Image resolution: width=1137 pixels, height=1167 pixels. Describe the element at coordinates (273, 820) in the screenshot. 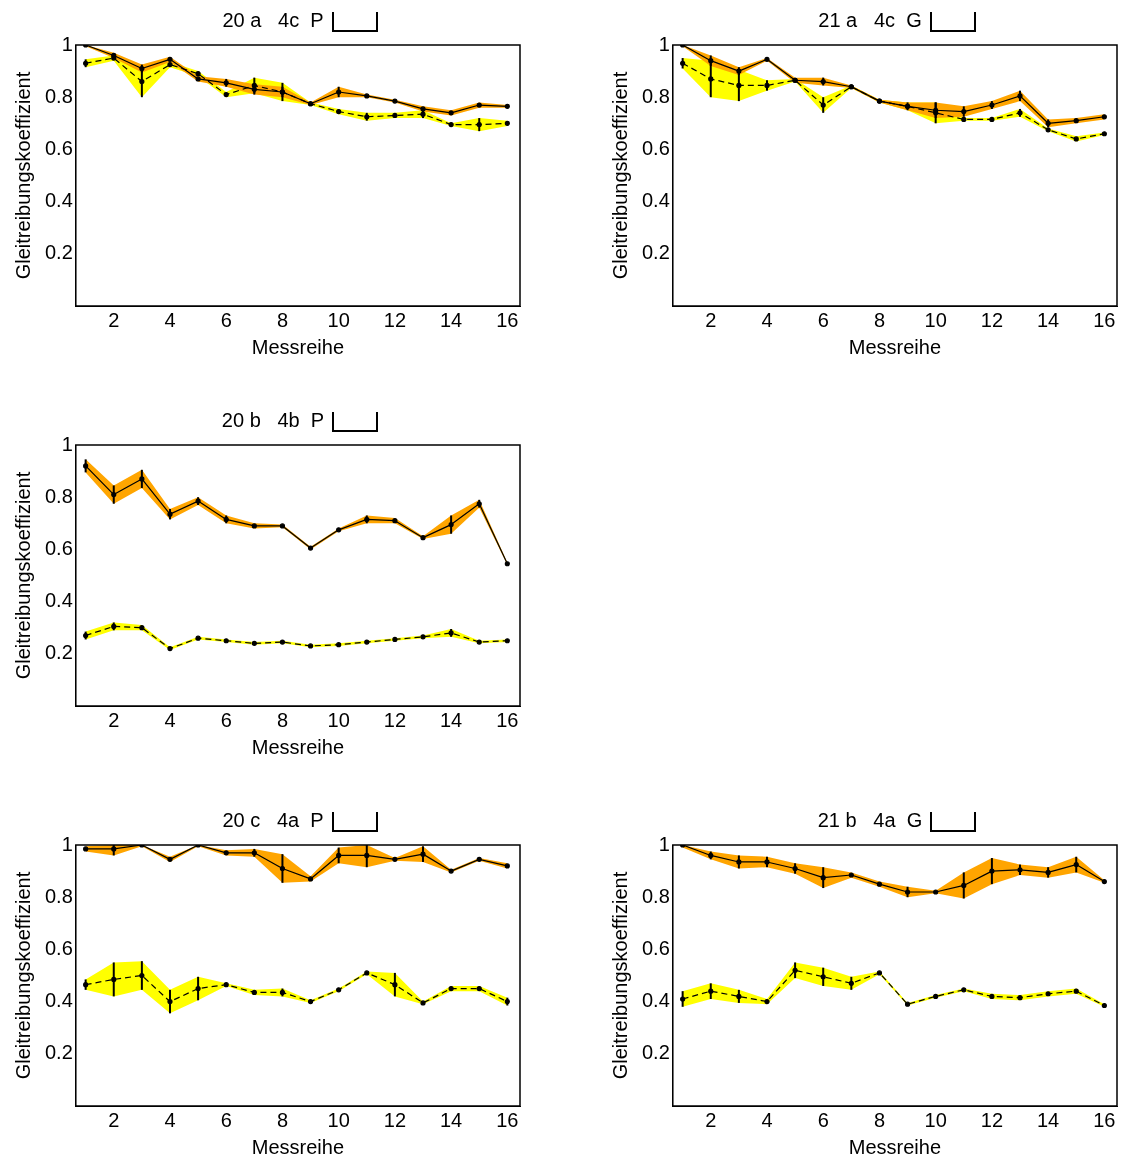

I see `chart-title: 20 c 4a P` at that location.